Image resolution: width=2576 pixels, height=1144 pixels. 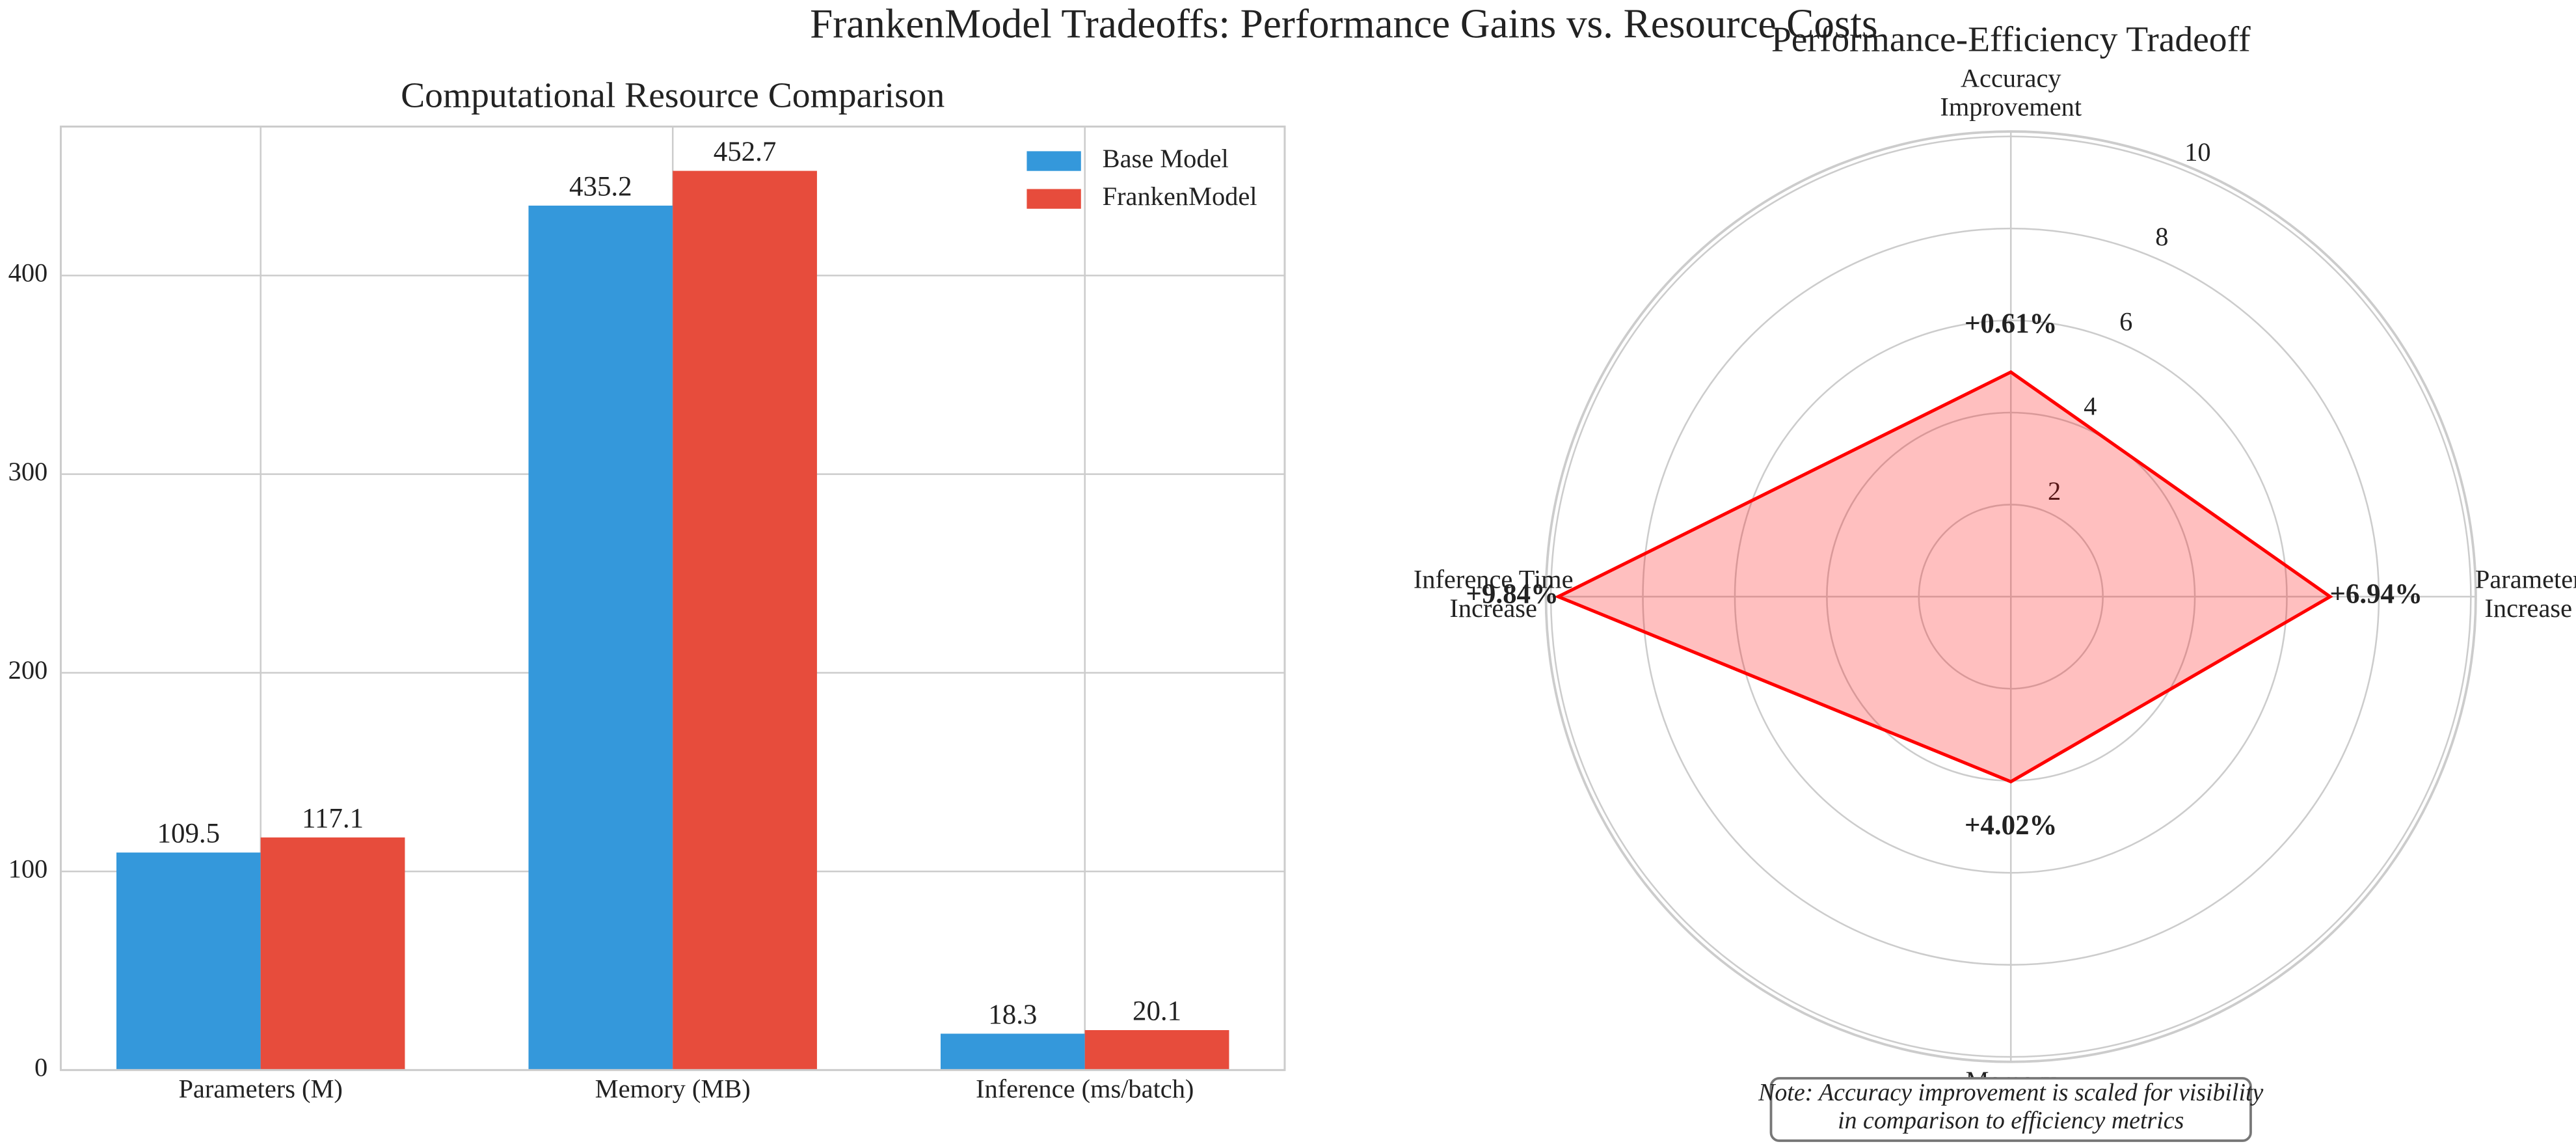 What do you see at coordinates (2011, 93) in the screenshot?
I see `axis-label: Accuracy Improvement` at bounding box center [2011, 93].